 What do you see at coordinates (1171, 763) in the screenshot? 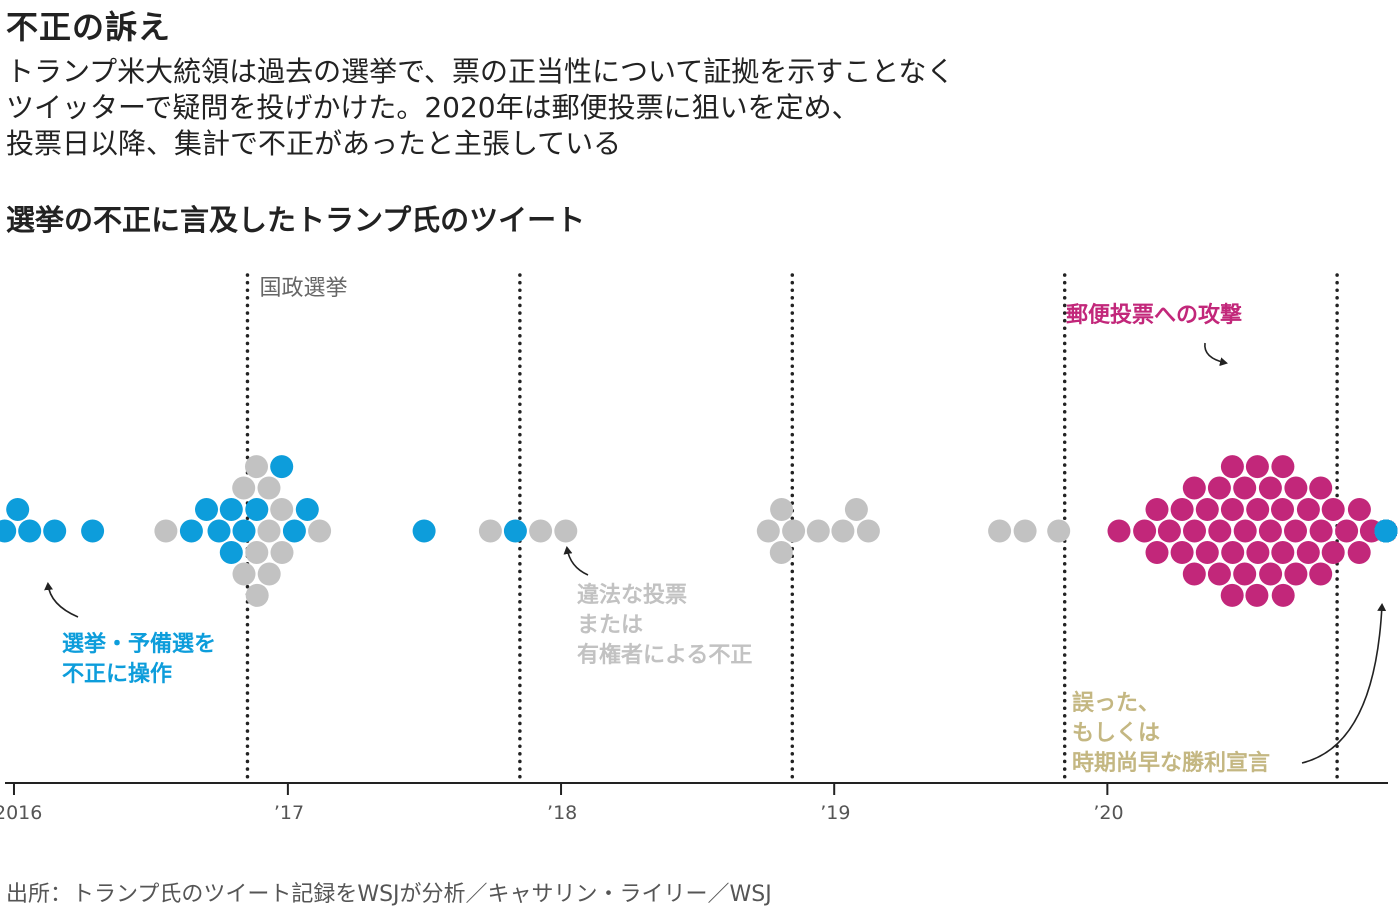
I see `category-label-victory: 時期尚早な勝利宣言` at bounding box center [1171, 763].